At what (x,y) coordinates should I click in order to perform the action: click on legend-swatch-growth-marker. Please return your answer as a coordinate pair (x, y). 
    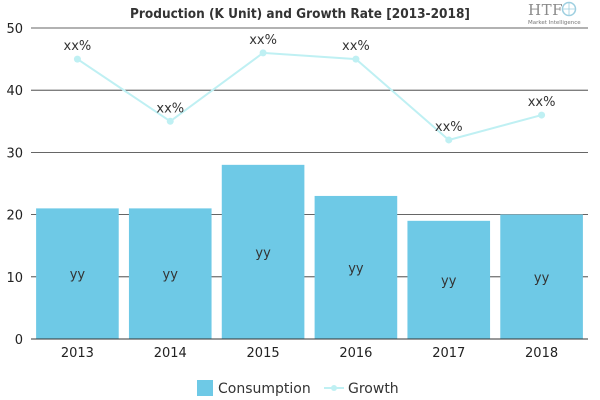
    Looking at the image, I should click on (334, 388).